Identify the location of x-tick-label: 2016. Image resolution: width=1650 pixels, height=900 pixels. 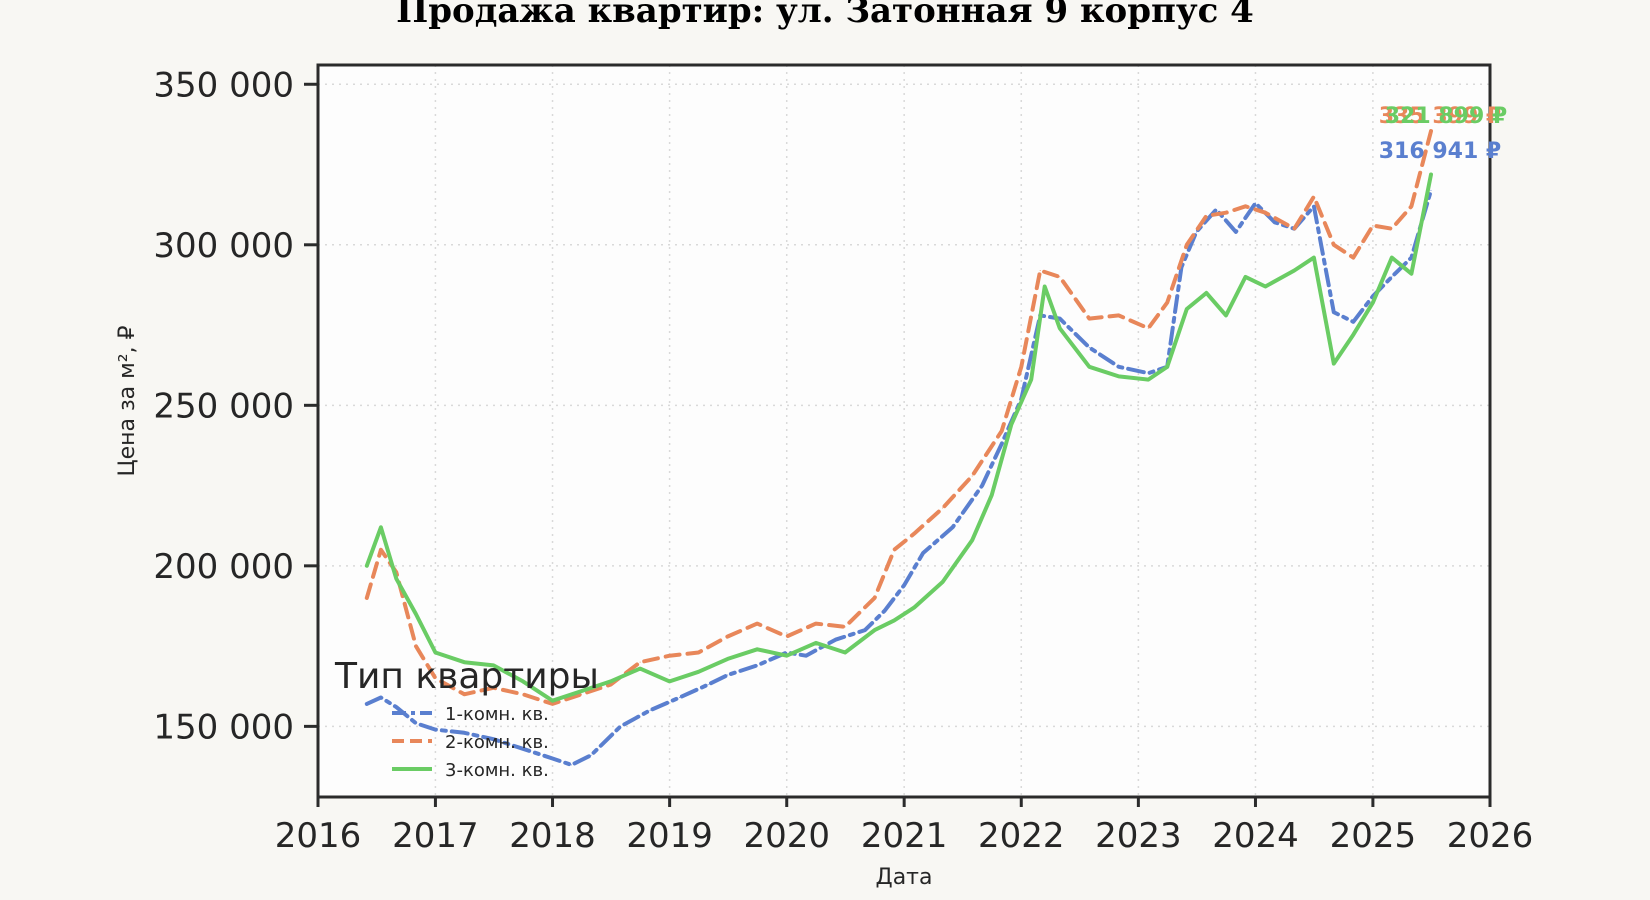
(318, 836).